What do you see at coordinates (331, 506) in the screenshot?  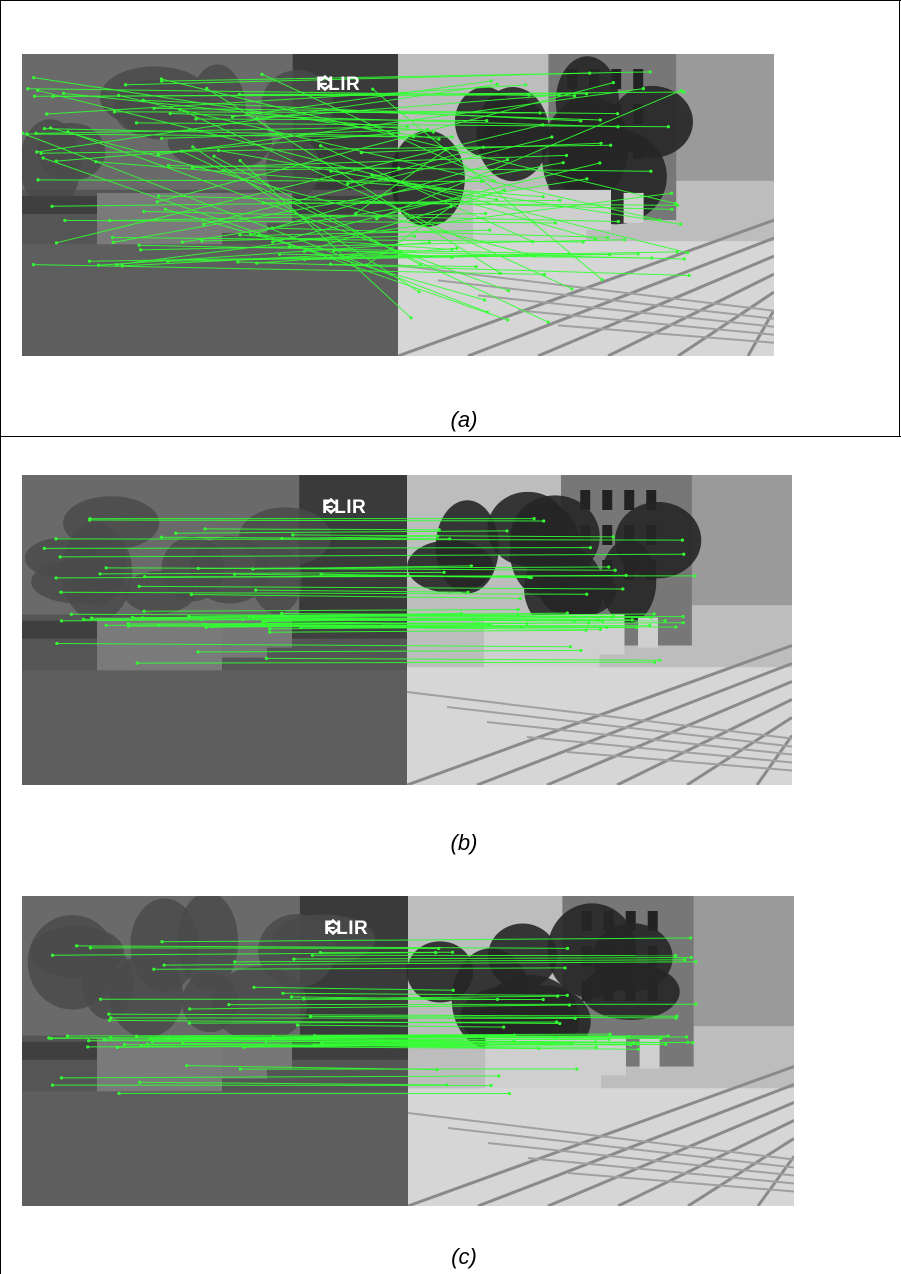 I see `flir-logo-icon` at bounding box center [331, 506].